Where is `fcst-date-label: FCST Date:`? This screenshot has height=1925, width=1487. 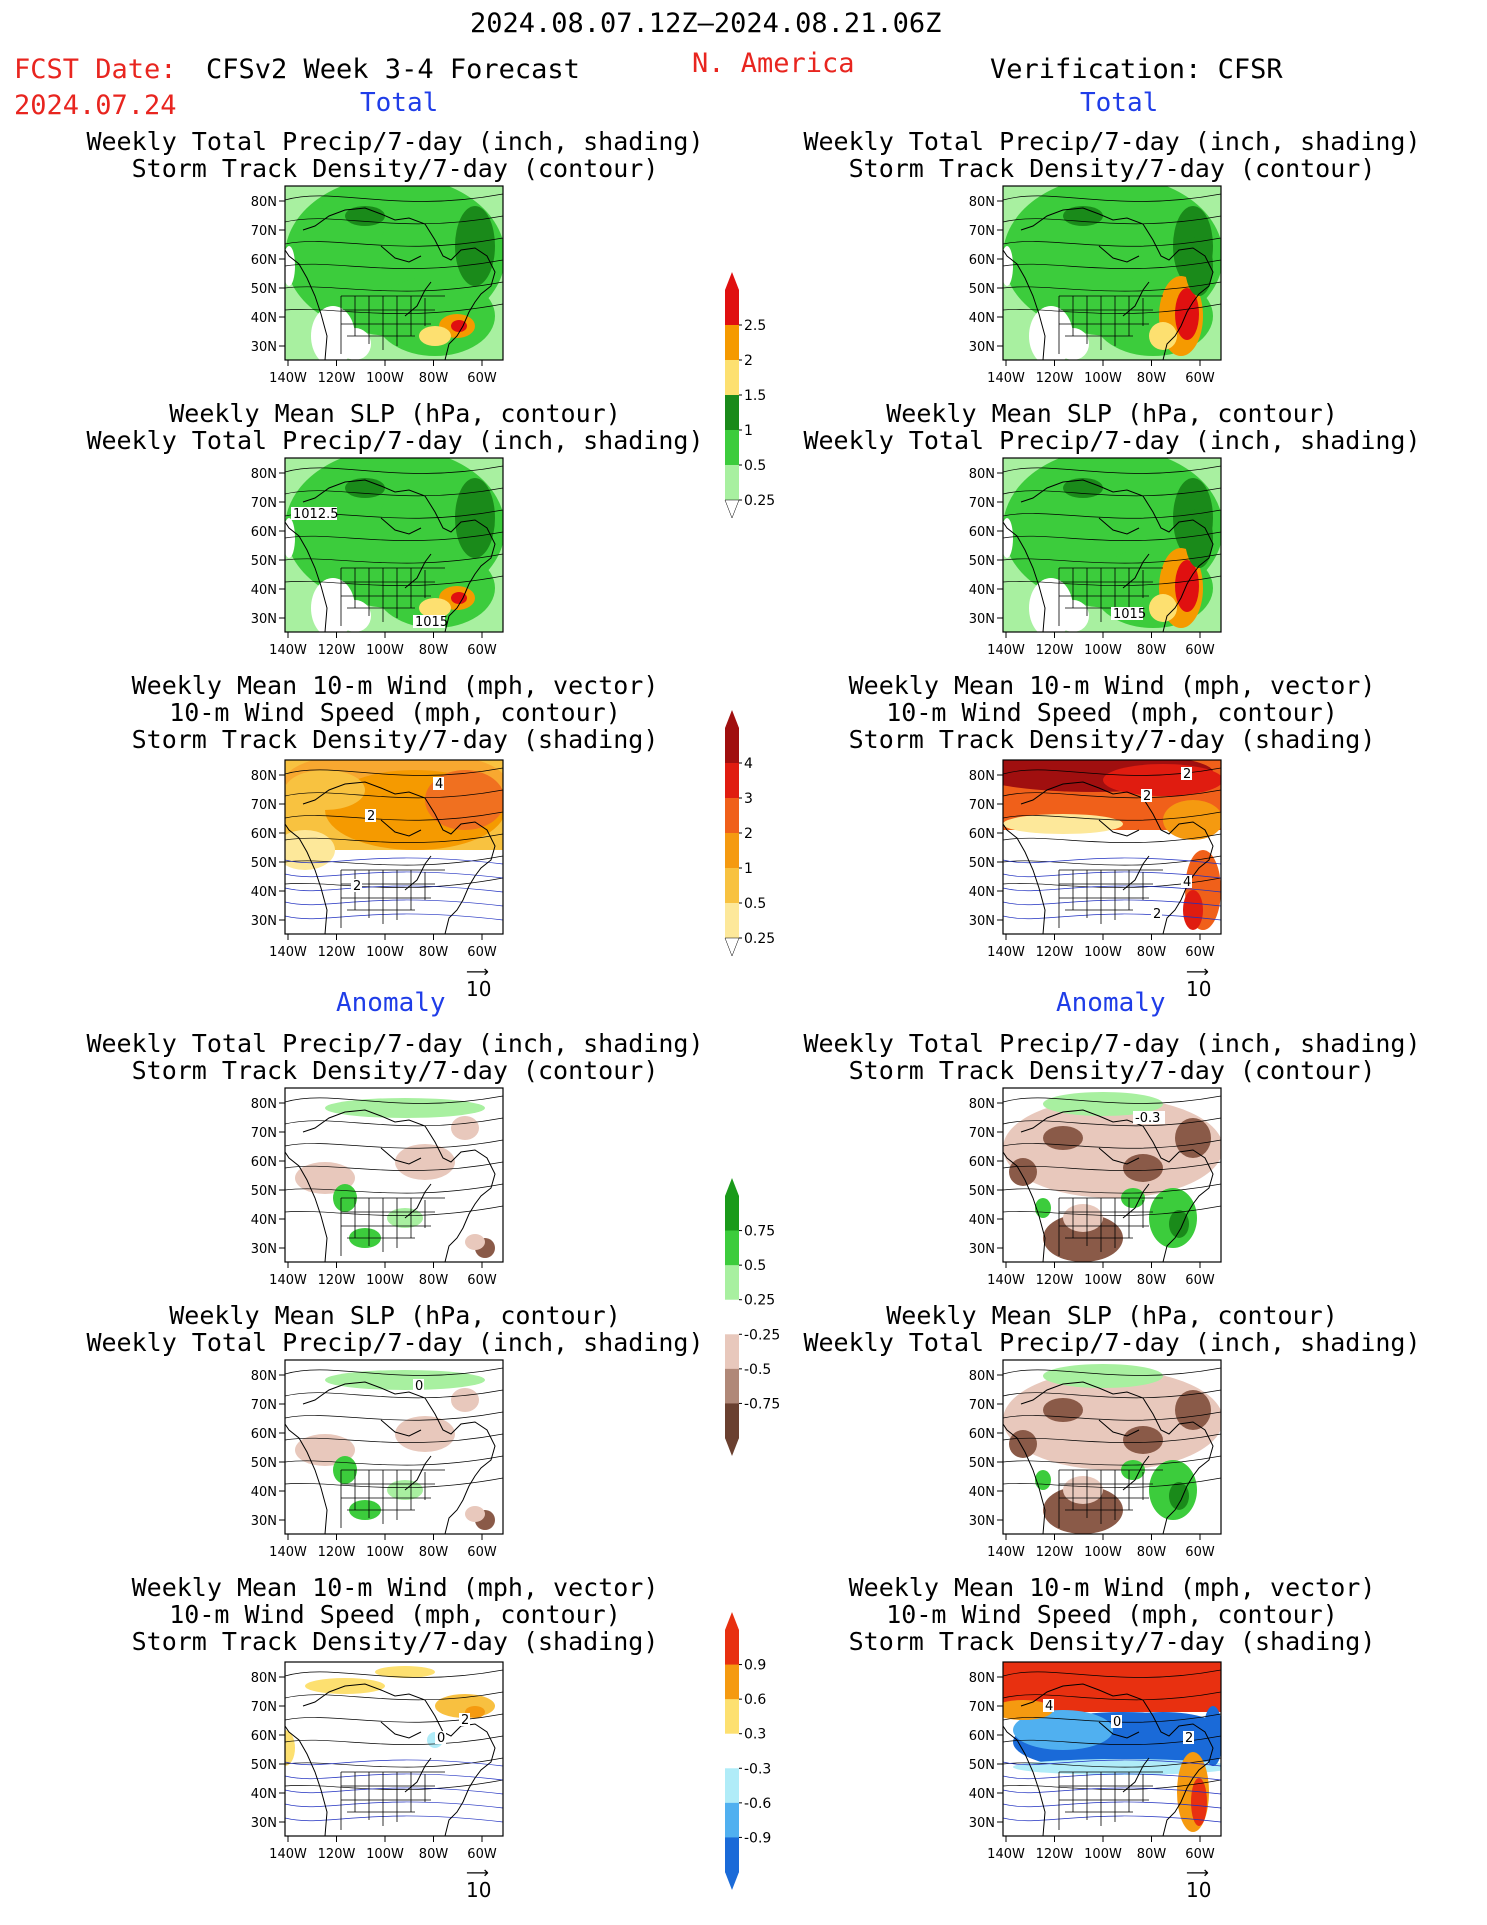
fcst-date-label: FCST Date: is located at coordinates (95, 69).